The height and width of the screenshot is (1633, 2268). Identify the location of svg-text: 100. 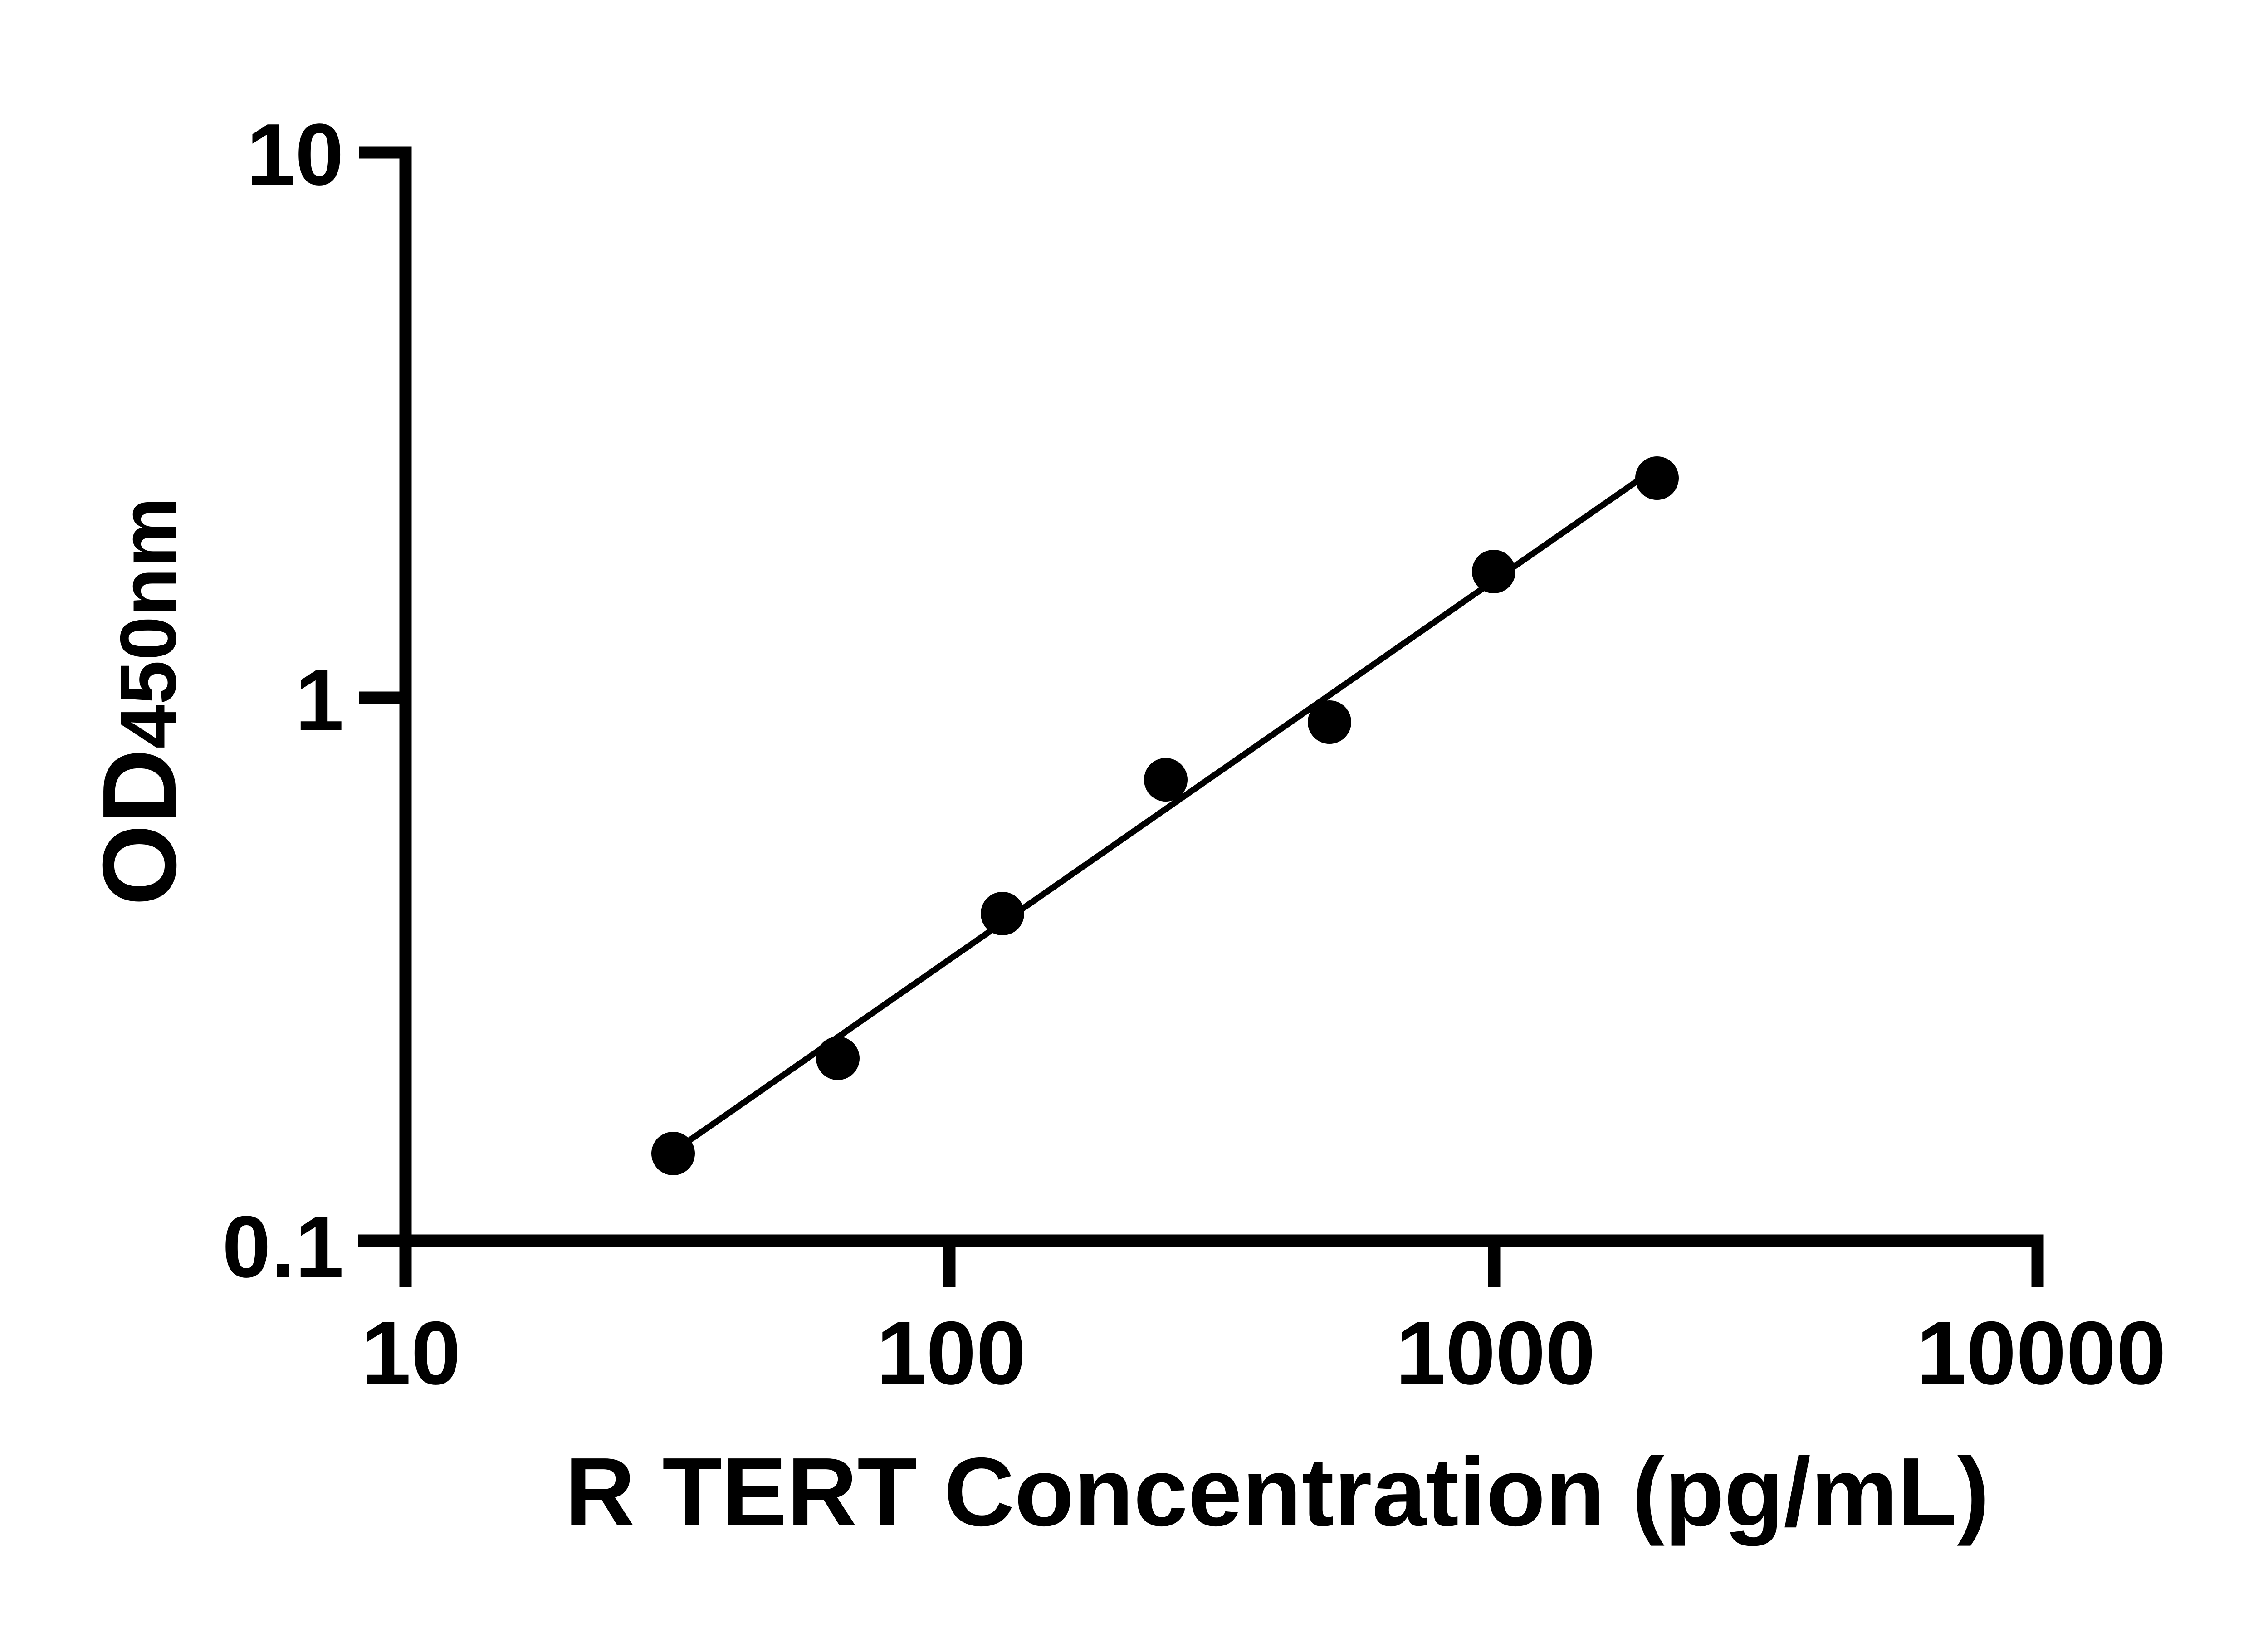
(951, 1353).